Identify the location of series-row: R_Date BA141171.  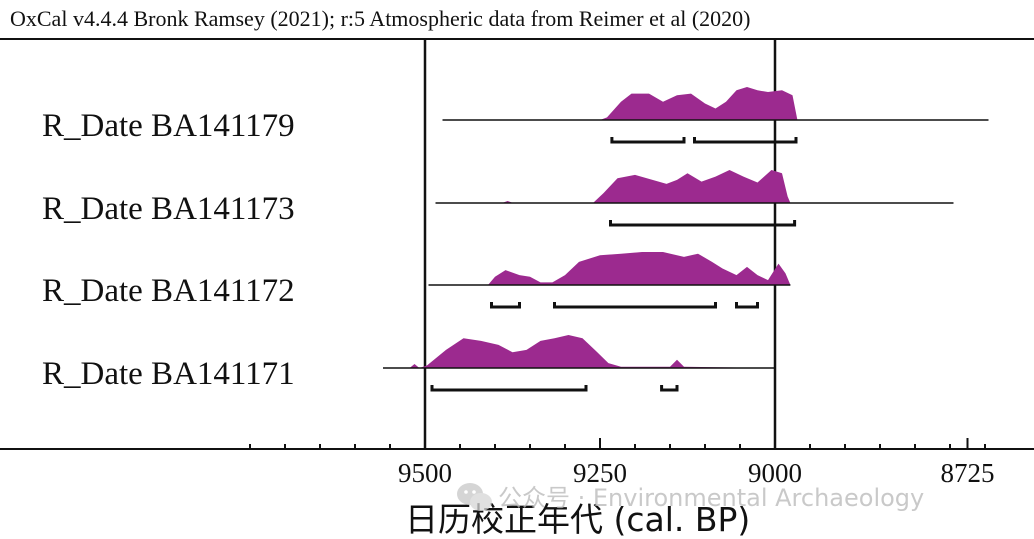
(408, 363).